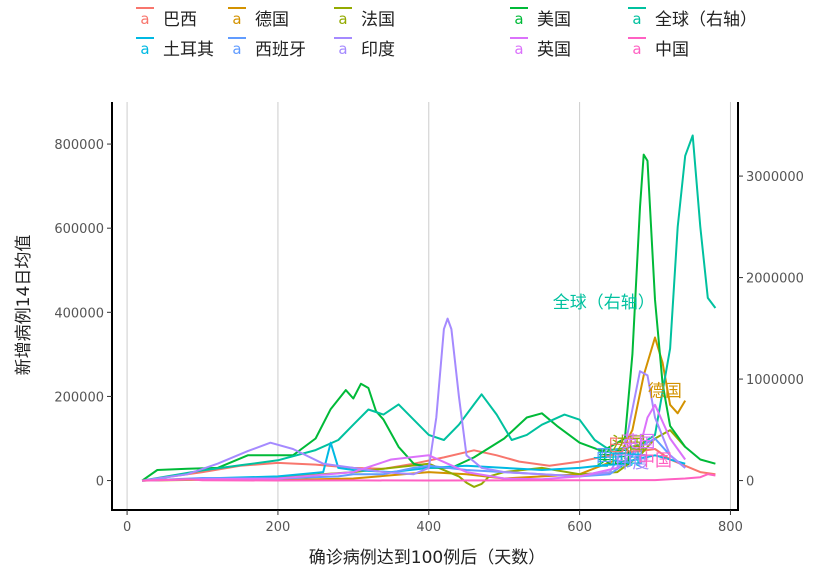 The image size is (821, 573). Describe the element at coordinates (750, 482) in the screenshot. I see `y2-tick-label-0: 0` at that location.